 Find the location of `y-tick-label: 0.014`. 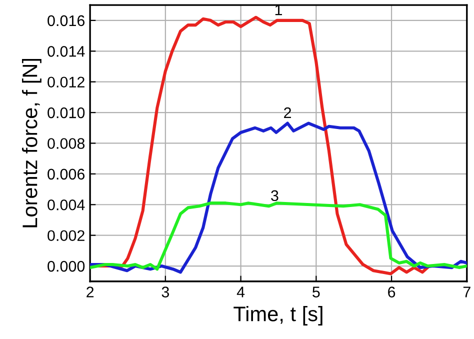

y-tick-label: 0.014 is located at coordinates (66, 51).